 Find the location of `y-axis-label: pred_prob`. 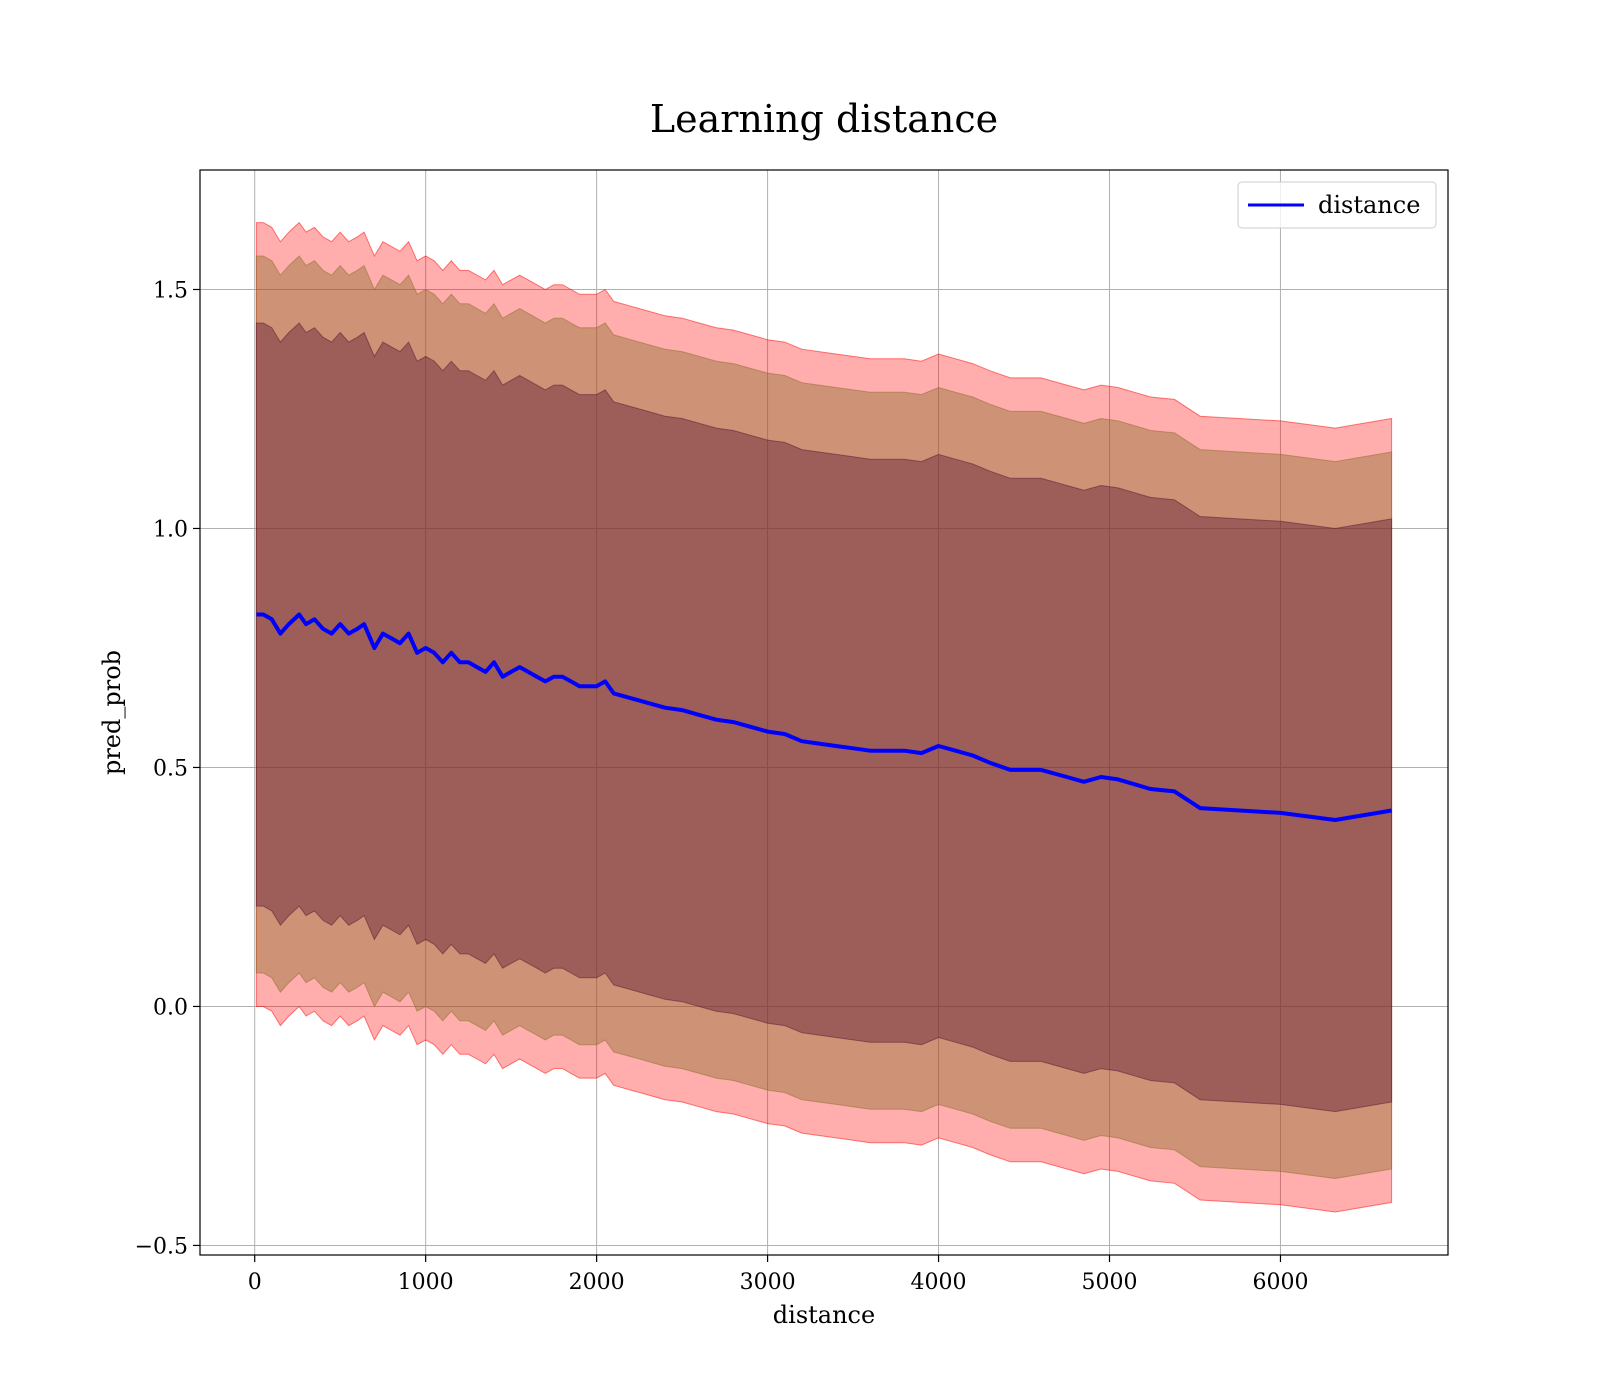

y-axis-label: pred_prob is located at coordinates (112, 712).